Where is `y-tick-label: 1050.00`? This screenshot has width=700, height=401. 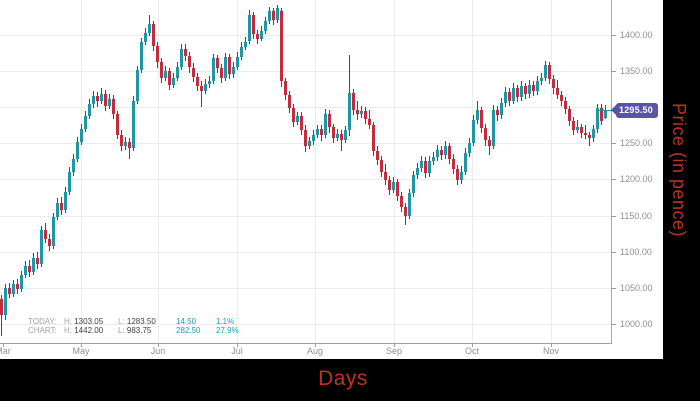
y-tick-label: 1050.00 is located at coordinates (636, 287).